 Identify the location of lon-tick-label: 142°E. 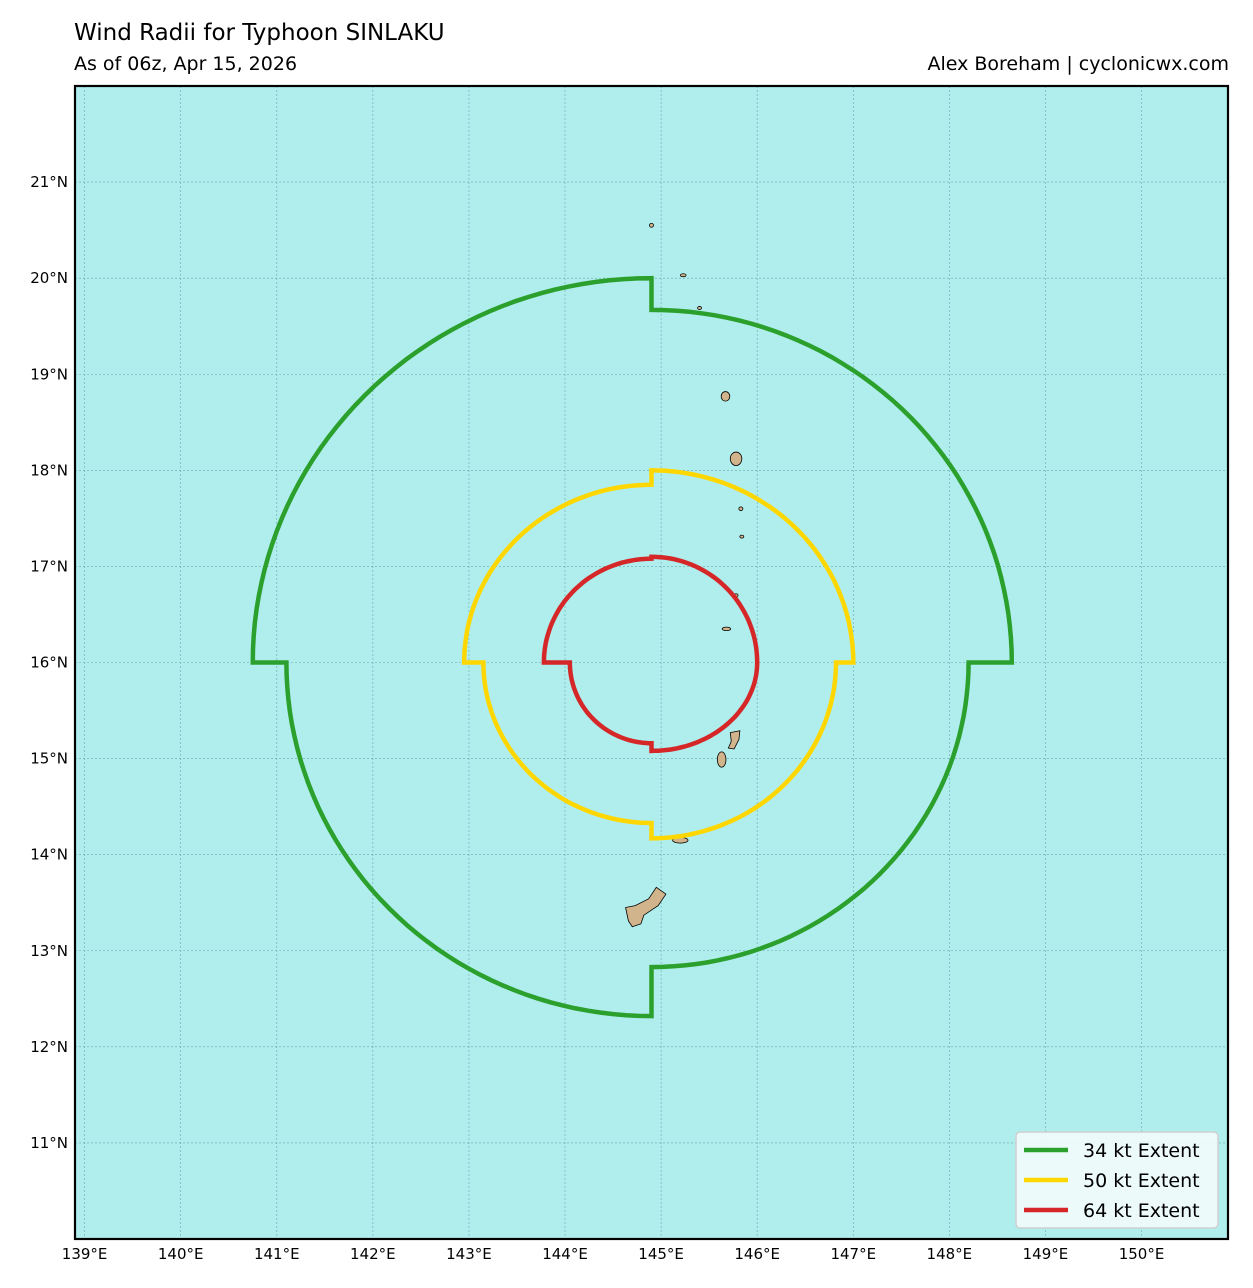
(373, 1254).